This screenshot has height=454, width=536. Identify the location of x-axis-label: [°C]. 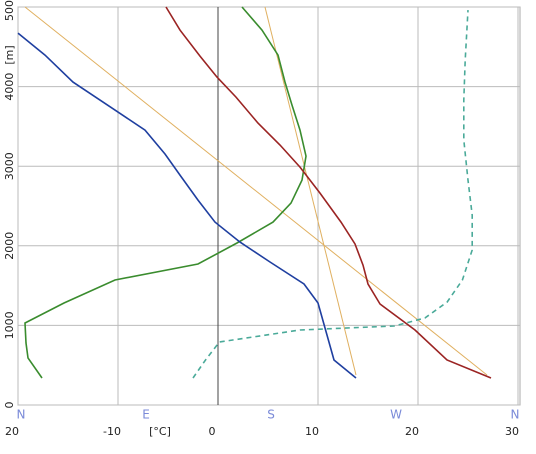
(160, 431).